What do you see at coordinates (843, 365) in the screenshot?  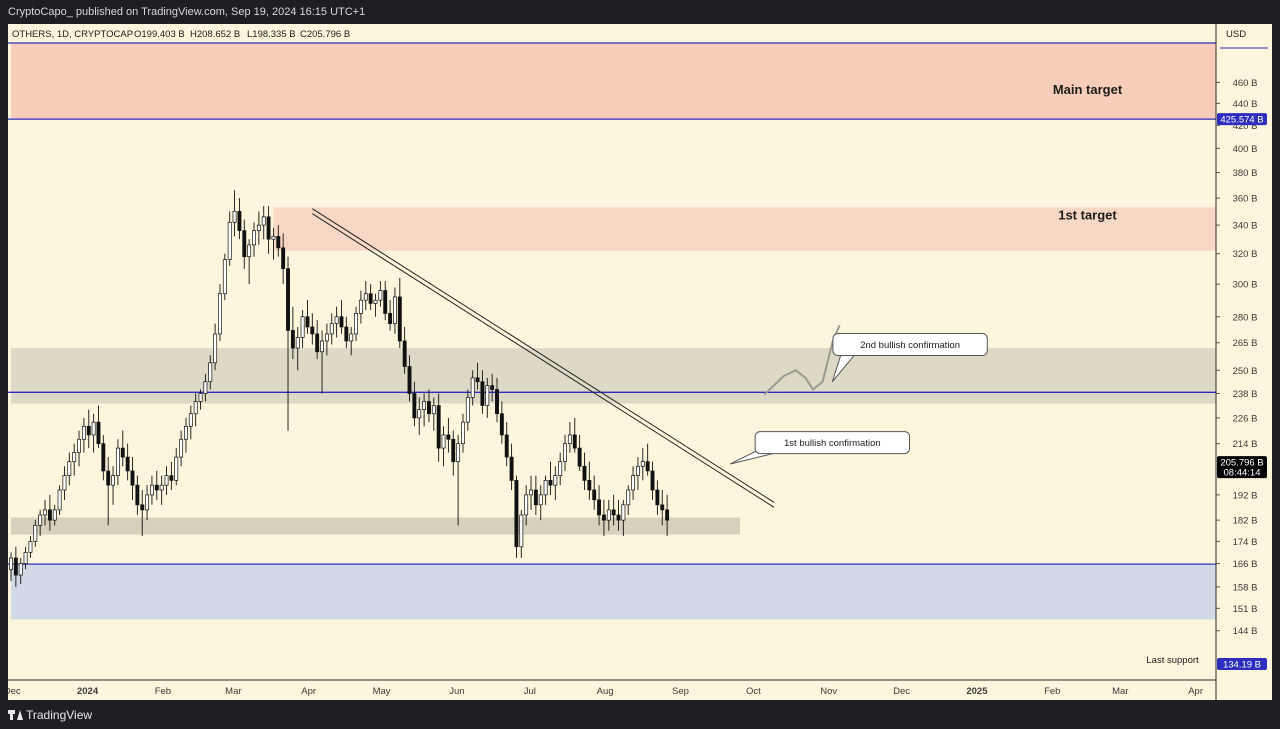 I see `callout-pointer` at bounding box center [843, 365].